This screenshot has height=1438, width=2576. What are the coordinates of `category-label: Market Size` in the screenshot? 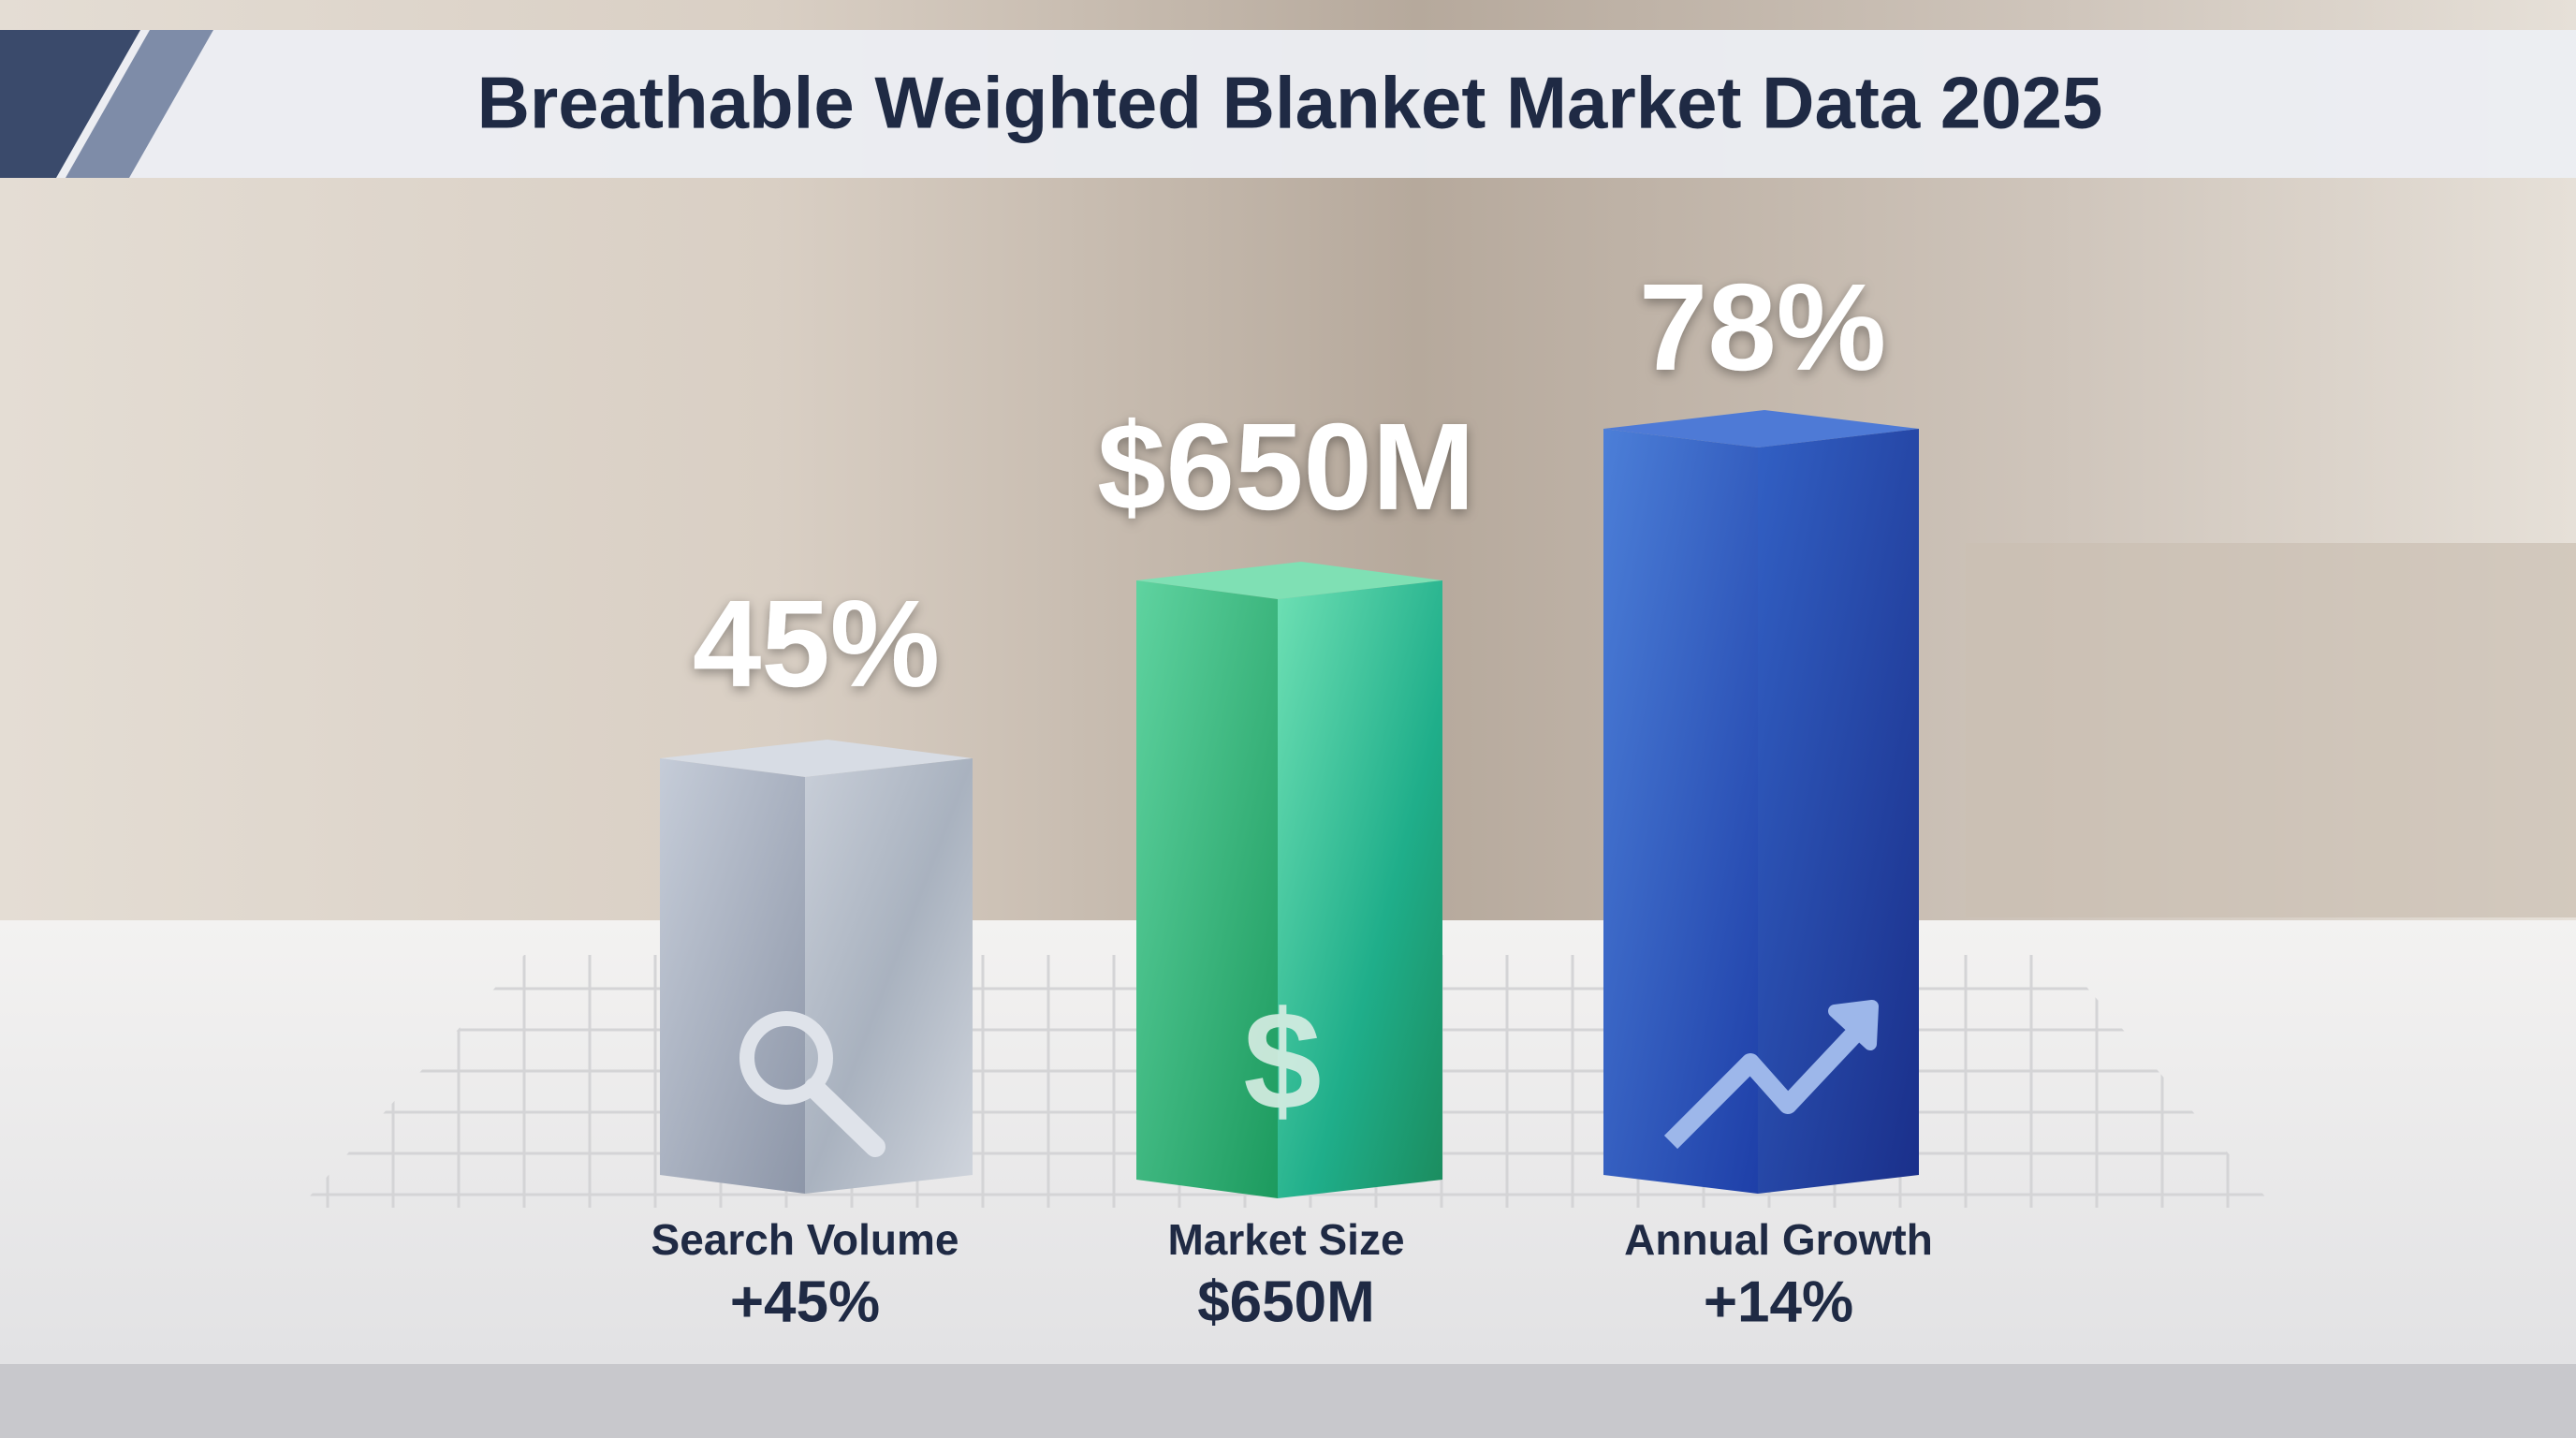 It's located at (1285, 1239).